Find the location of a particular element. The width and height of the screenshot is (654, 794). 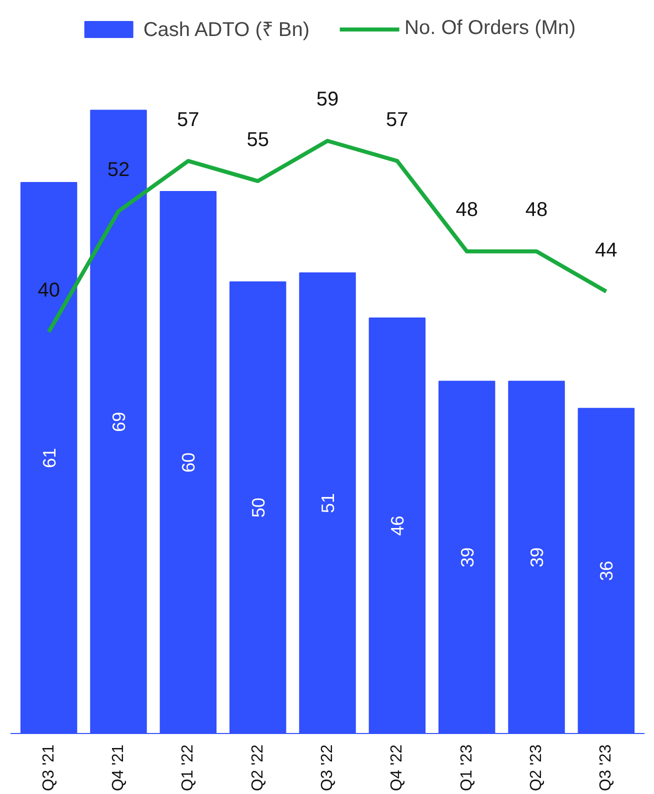

data-label: 55 is located at coordinates (257, 139).